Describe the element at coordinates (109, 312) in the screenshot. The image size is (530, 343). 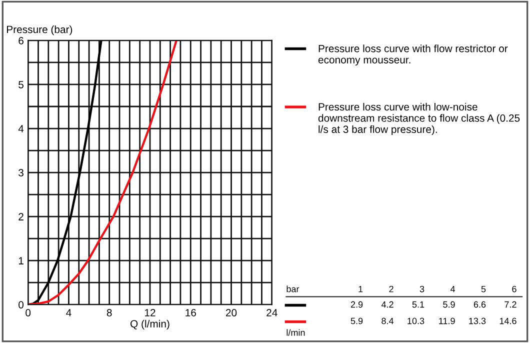
I see `x-tick-label: 8` at that location.